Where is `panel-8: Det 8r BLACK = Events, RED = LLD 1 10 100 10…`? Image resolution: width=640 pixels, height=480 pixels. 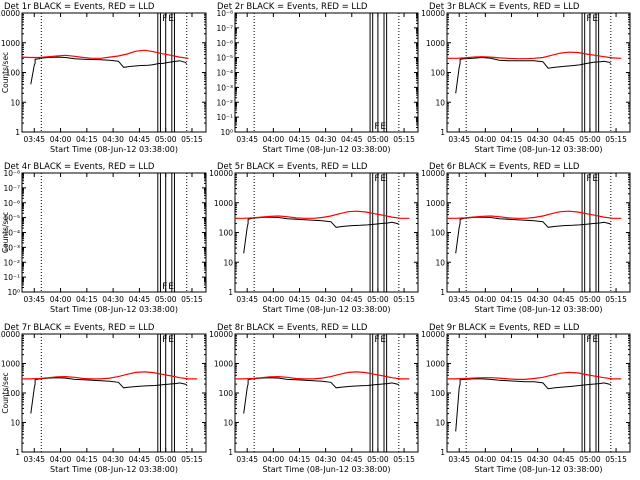
panel-8: Det 8r BLACK = Events, RED = LLD 1 10 100 10… is located at coordinates (314, 398).